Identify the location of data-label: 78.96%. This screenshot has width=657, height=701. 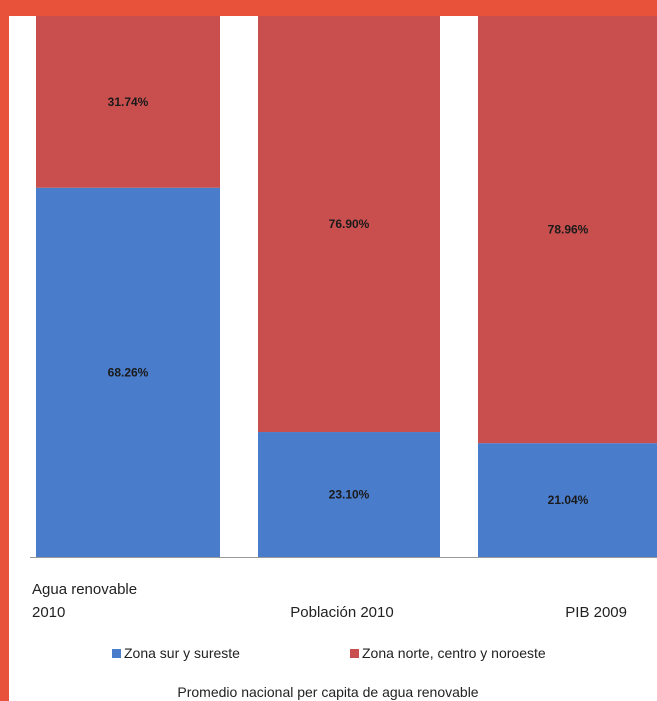
(568, 230).